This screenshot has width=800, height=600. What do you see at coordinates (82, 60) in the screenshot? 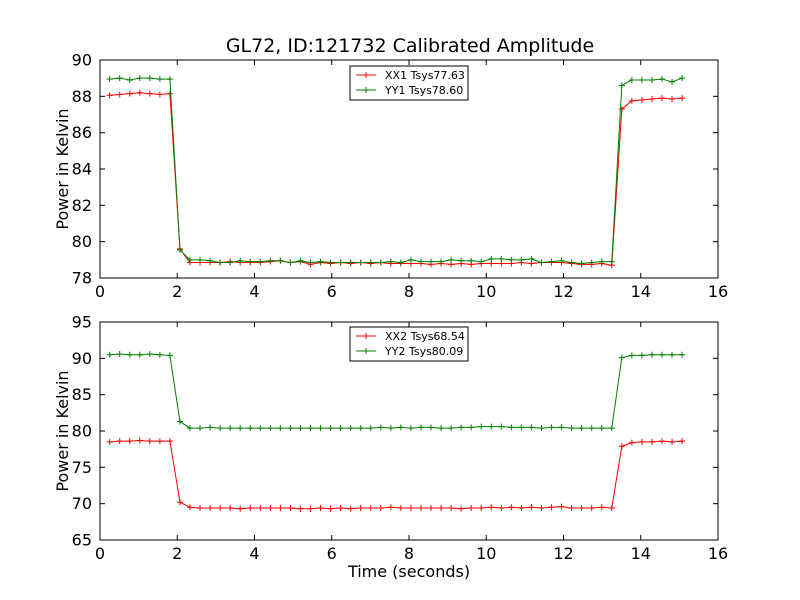
I see `y-tick-label: 90` at bounding box center [82, 60].